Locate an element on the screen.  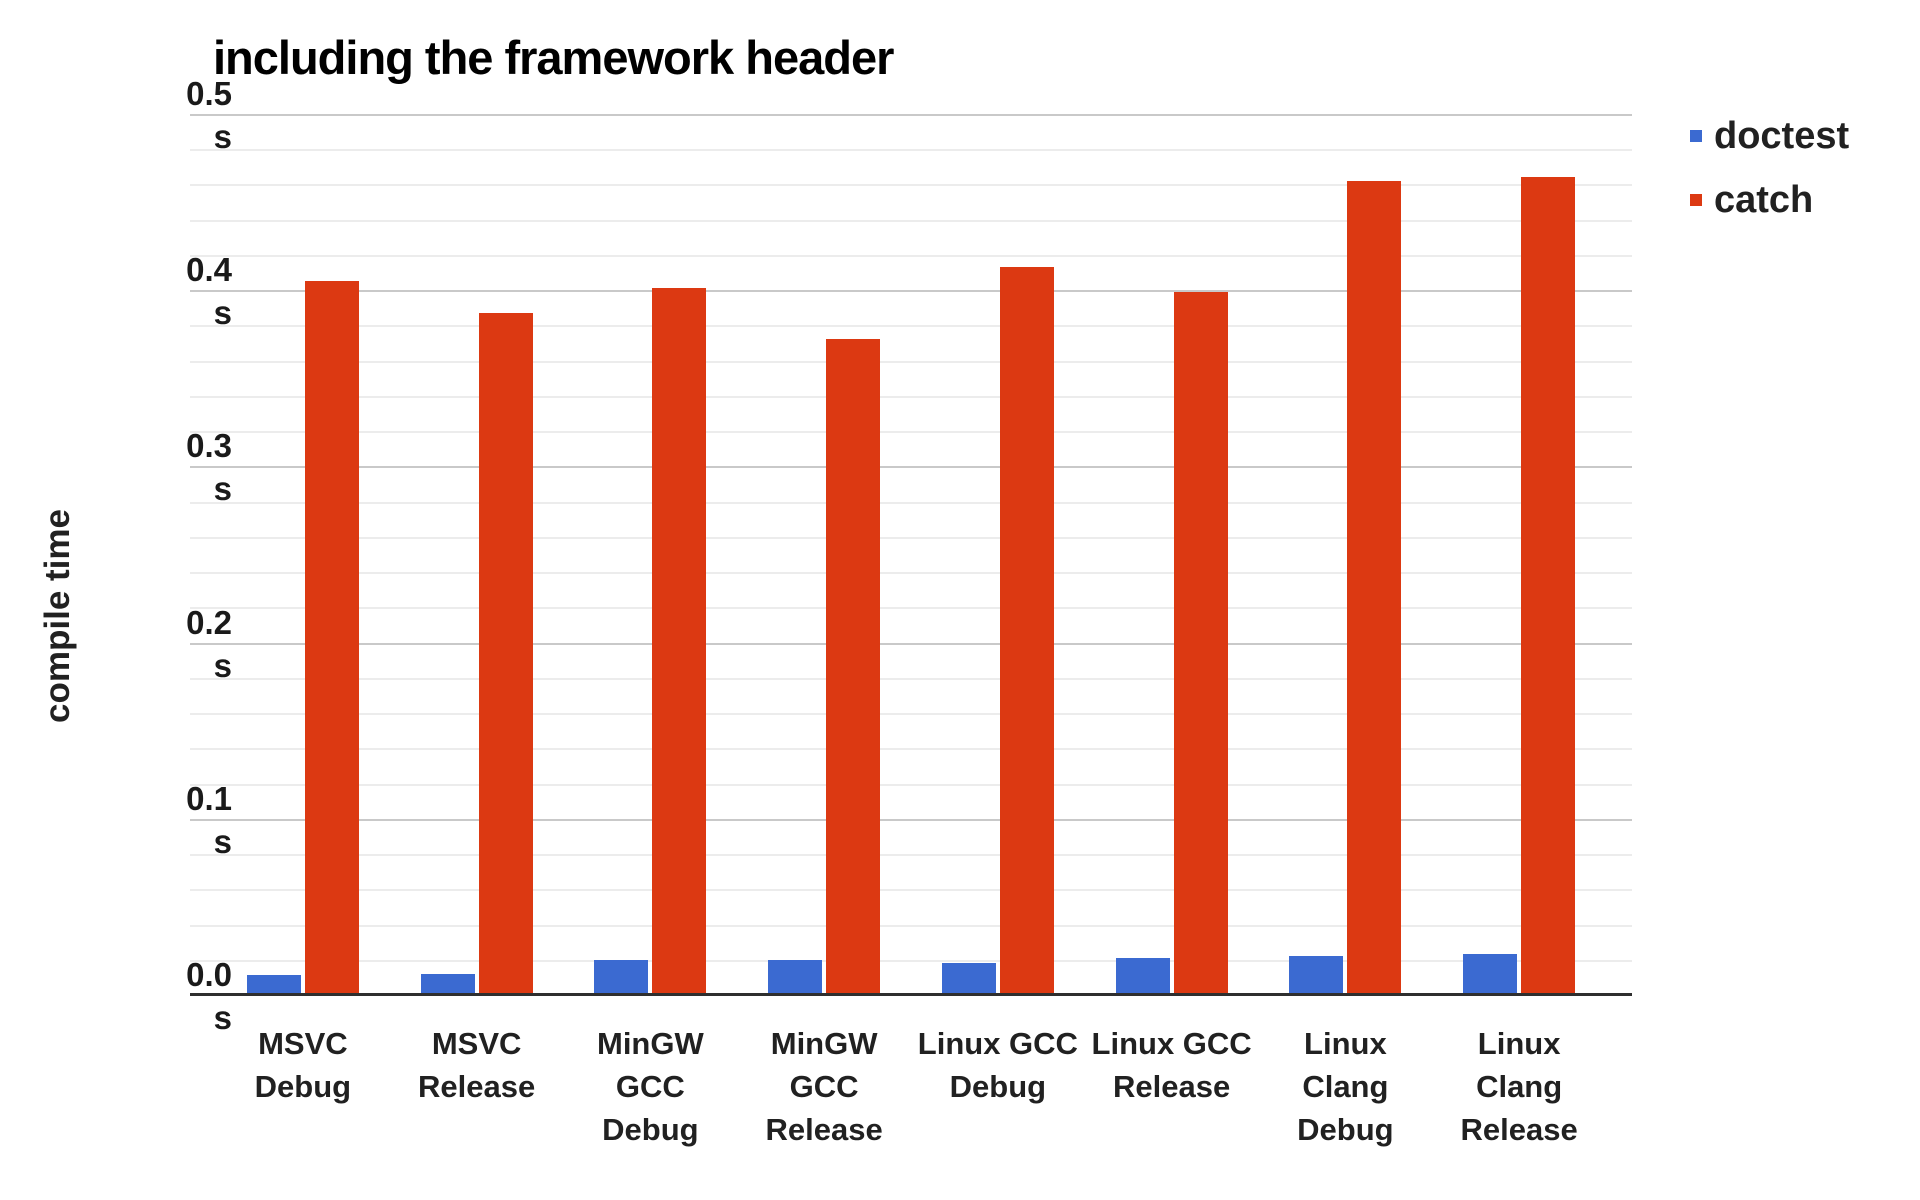
x-tick-label: Linux GCC Debug is located at coordinates (997, 1065).